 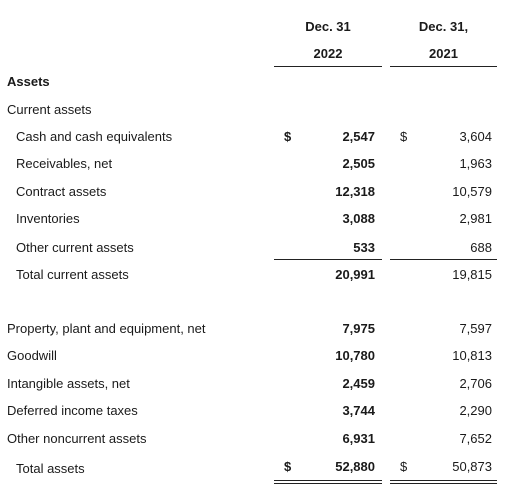 What do you see at coordinates (328, 259) in the screenshot?
I see `subtotal-rule-2022` at bounding box center [328, 259].